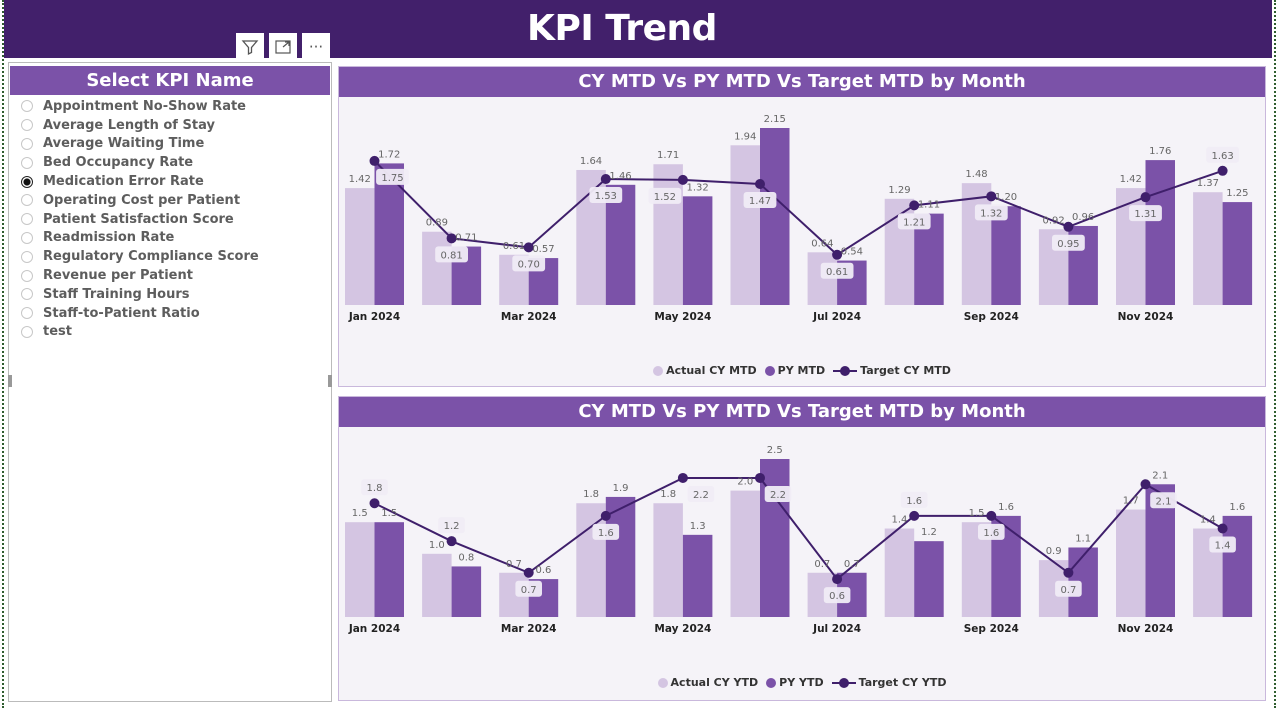 The height and width of the screenshot is (710, 1280). What do you see at coordinates (10, 381) in the screenshot?
I see `resize-handle-left` at bounding box center [10, 381].